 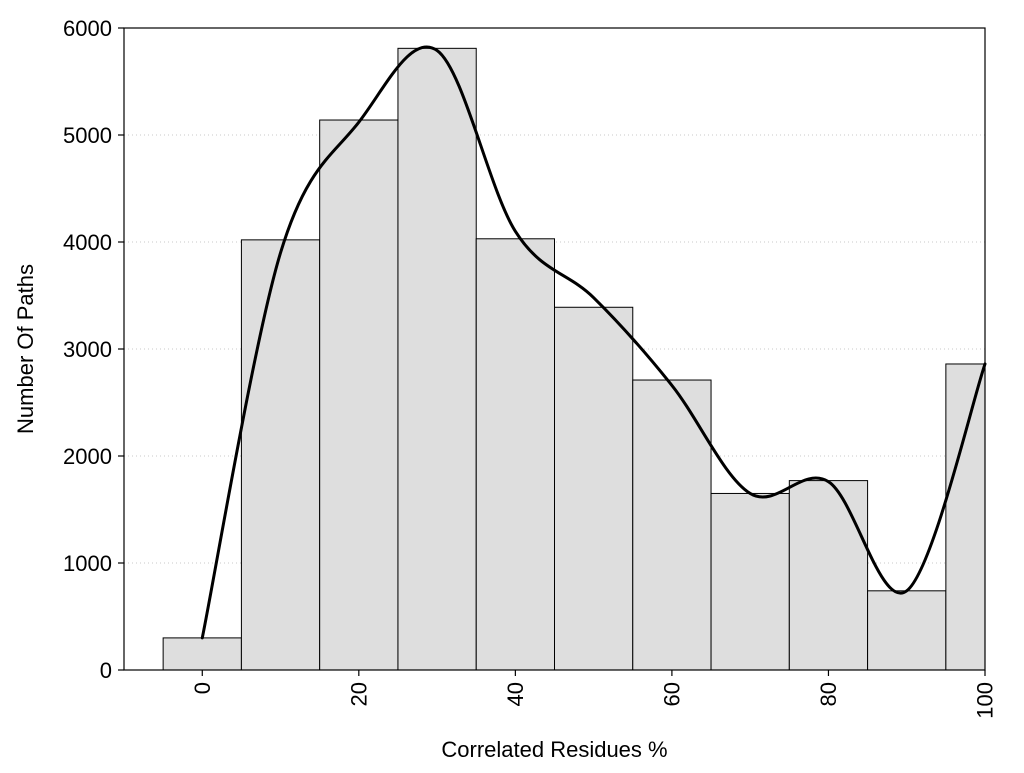 I want to click on y-tick-label: 1000, so click(x=87, y=563).